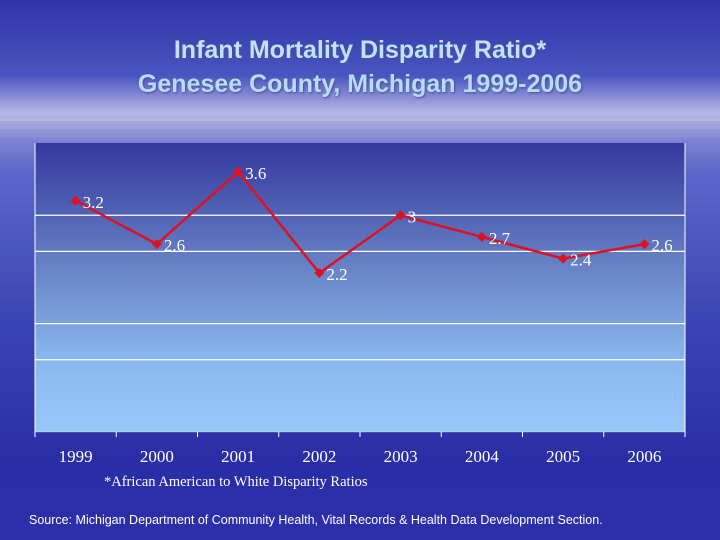 The width and height of the screenshot is (720, 540). I want to click on data-label: 2.2, so click(336, 274).